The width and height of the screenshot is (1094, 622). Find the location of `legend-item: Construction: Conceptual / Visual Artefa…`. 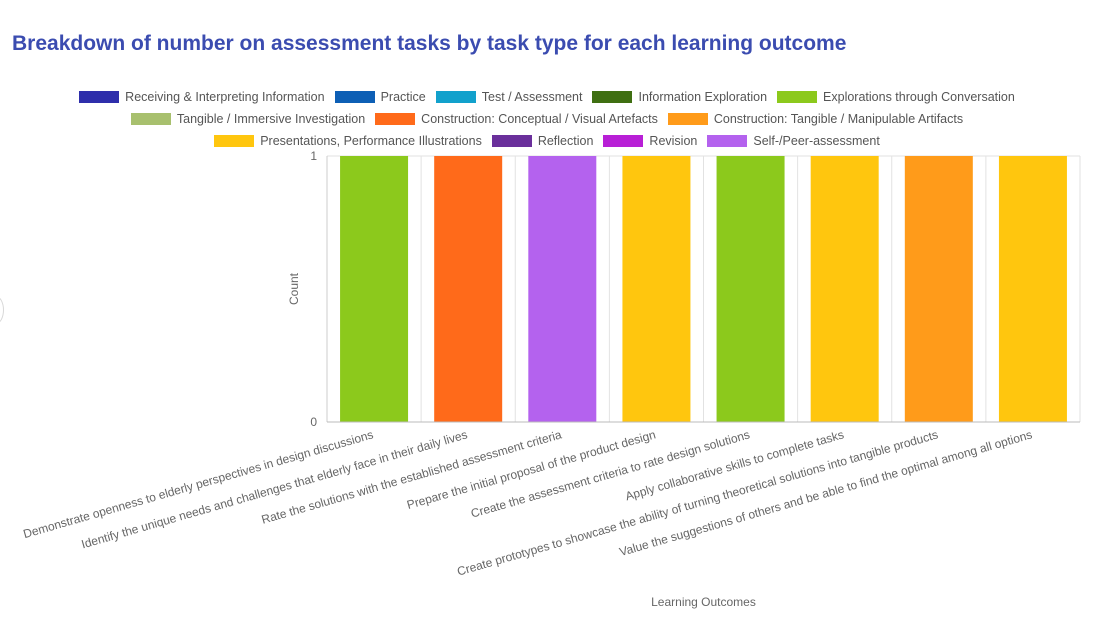

legend-item: Construction: Conceptual / Visual Artefa… is located at coordinates (516, 119).